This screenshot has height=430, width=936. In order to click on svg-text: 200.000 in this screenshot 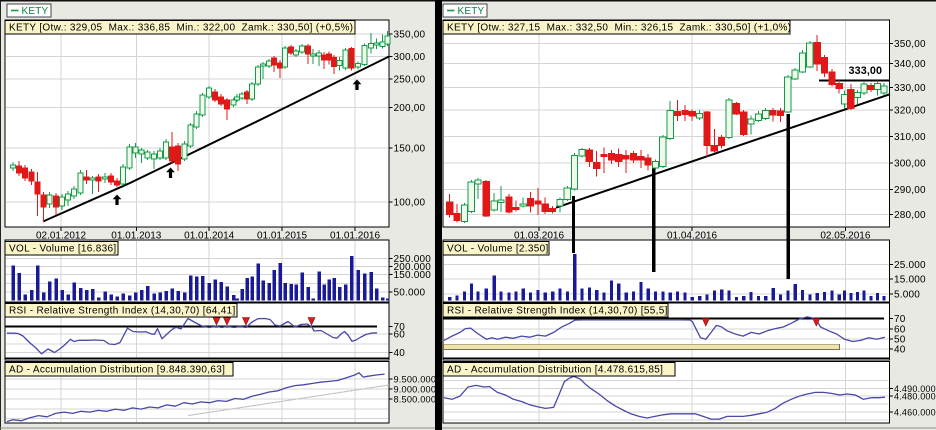, I will do `click(413, 267)`.